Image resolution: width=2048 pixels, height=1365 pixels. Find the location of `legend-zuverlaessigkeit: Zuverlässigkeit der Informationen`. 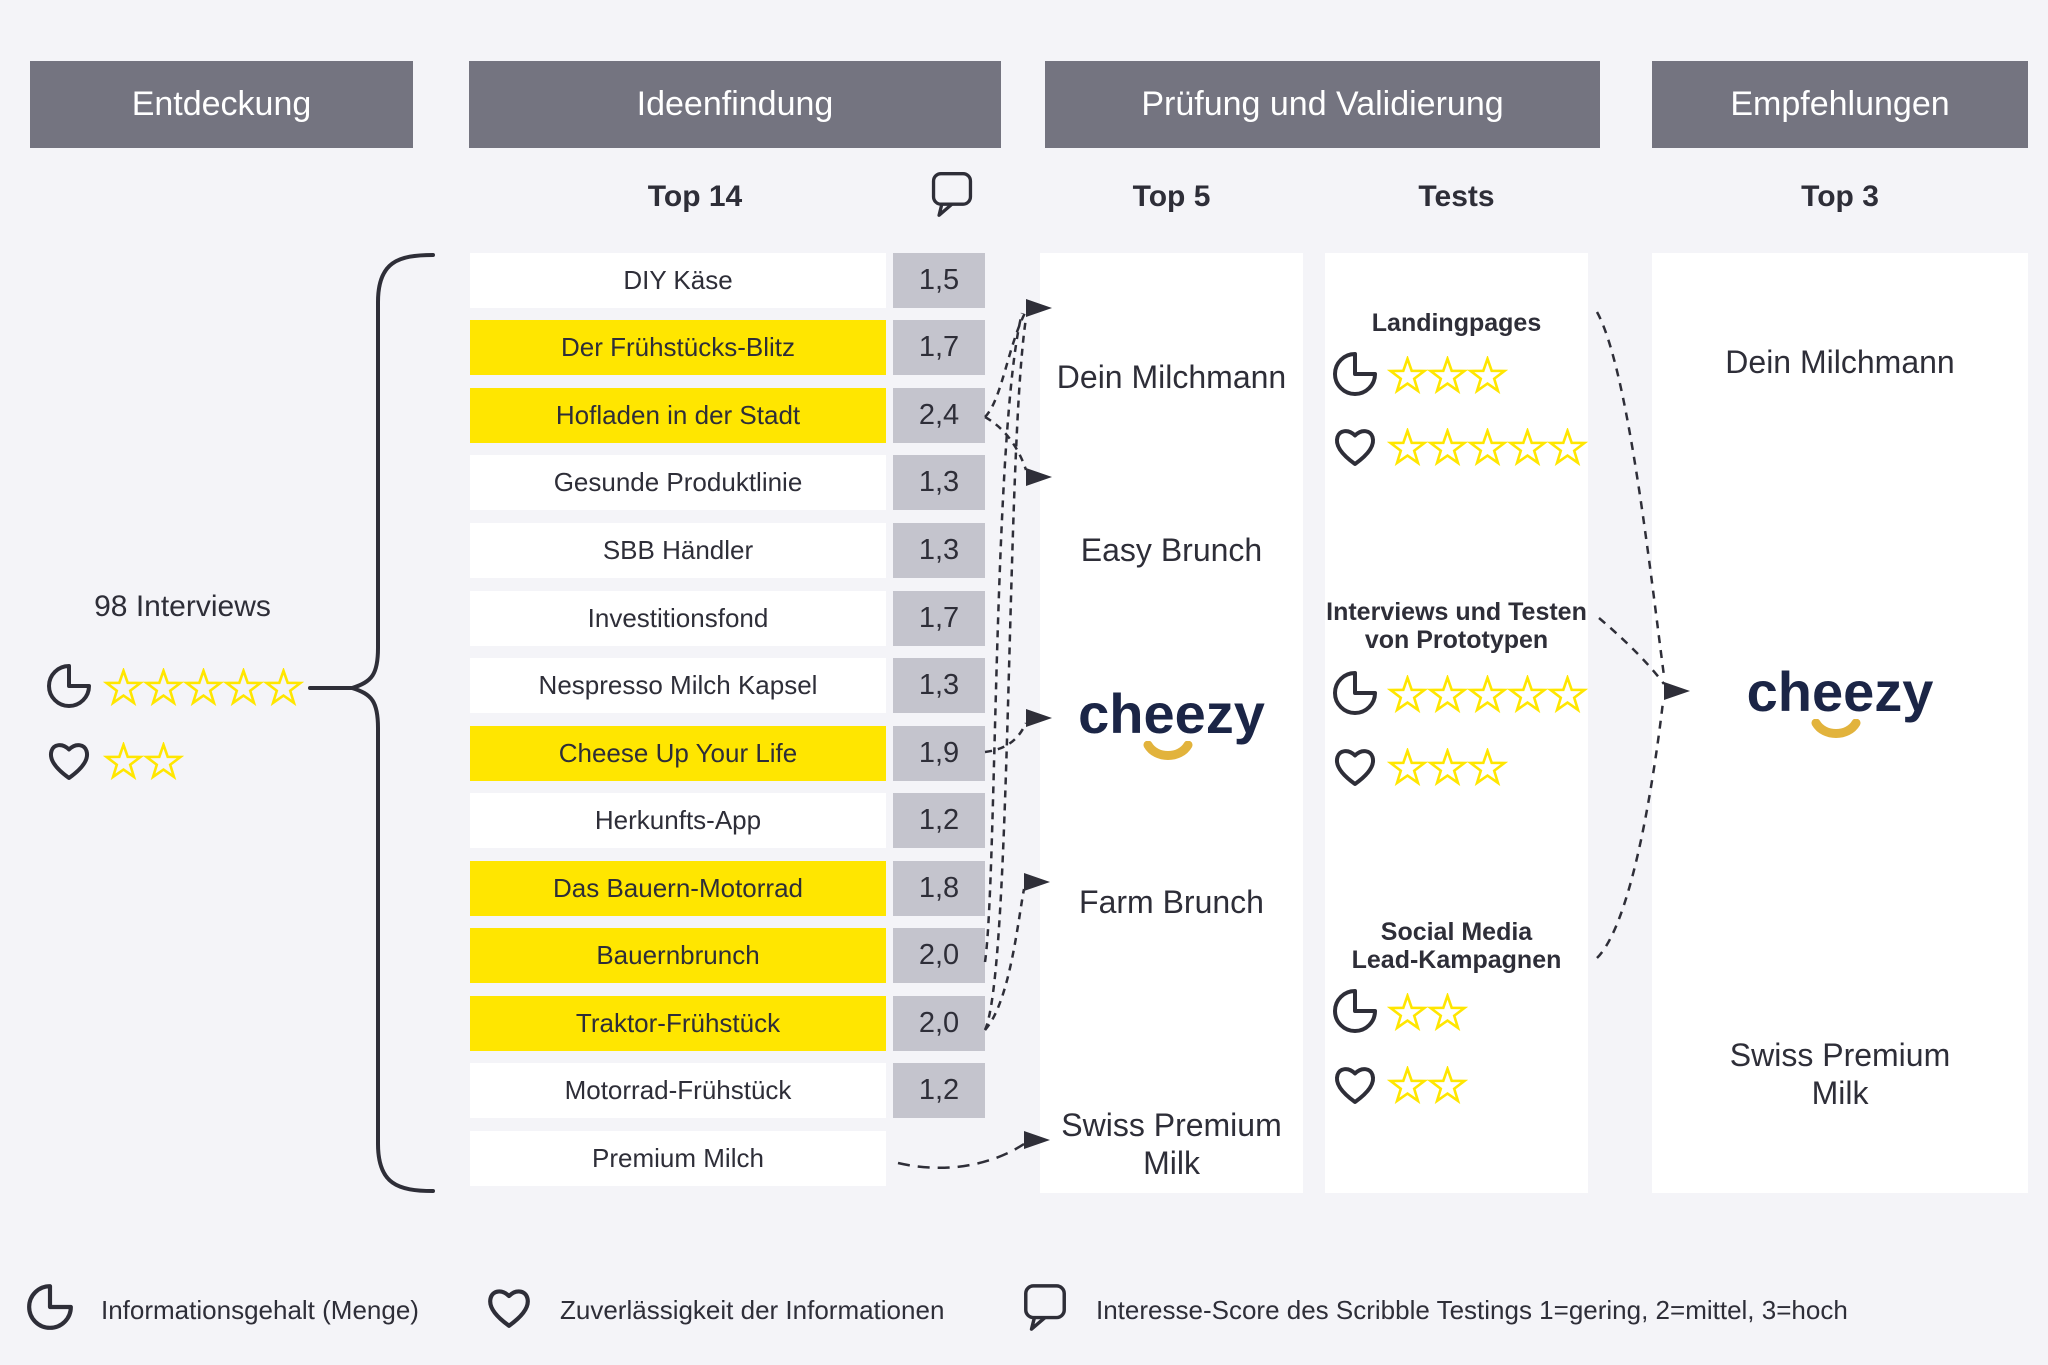

legend-zuverlaessigkeit: Zuverlässigkeit der Informationen is located at coordinates (714, 1310).